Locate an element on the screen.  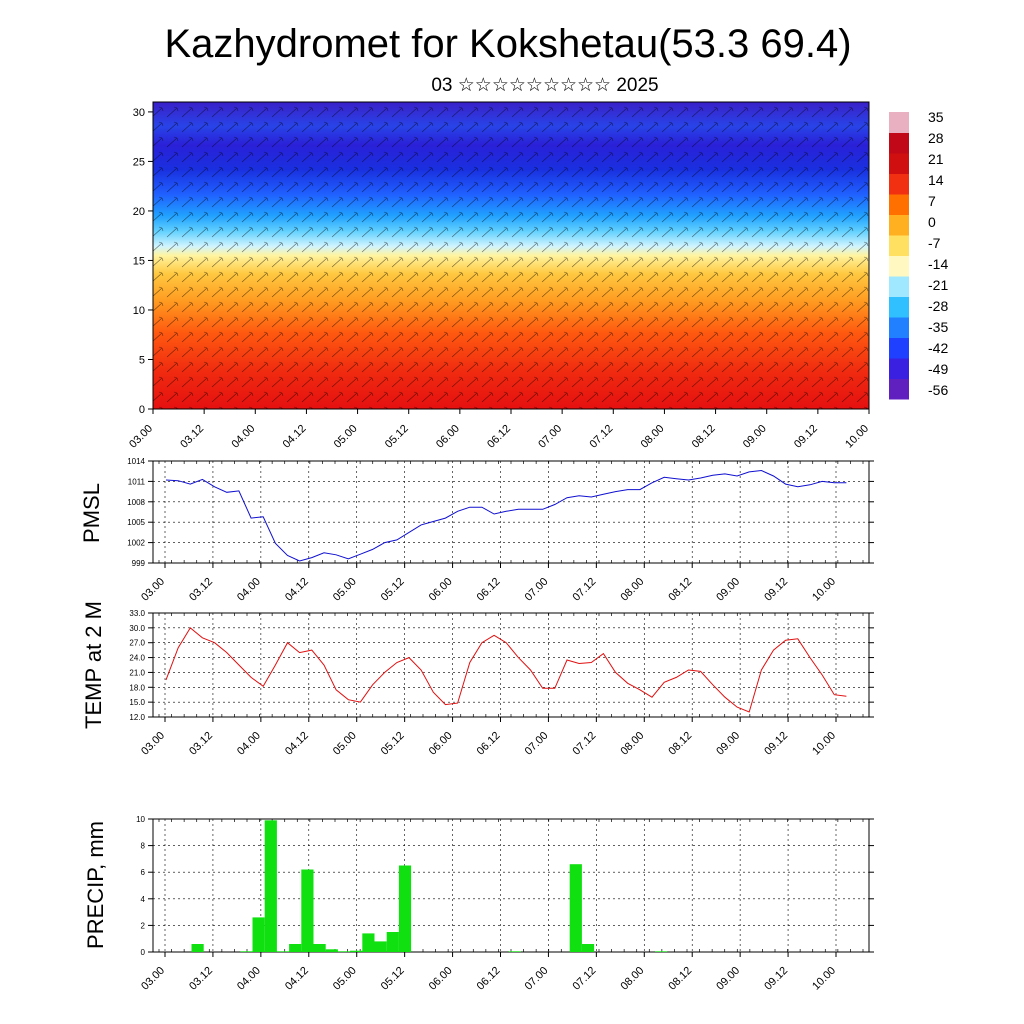
y-tick-label: 999 is located at coordinates (139, 563).